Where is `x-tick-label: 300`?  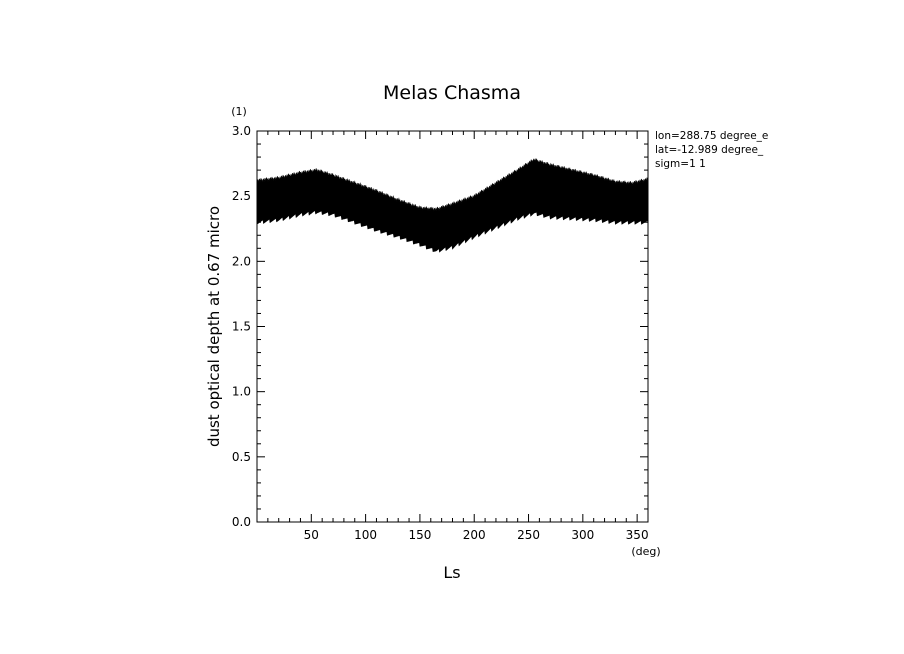 x-tick-label: 300 is located at coordinates (582, 535).